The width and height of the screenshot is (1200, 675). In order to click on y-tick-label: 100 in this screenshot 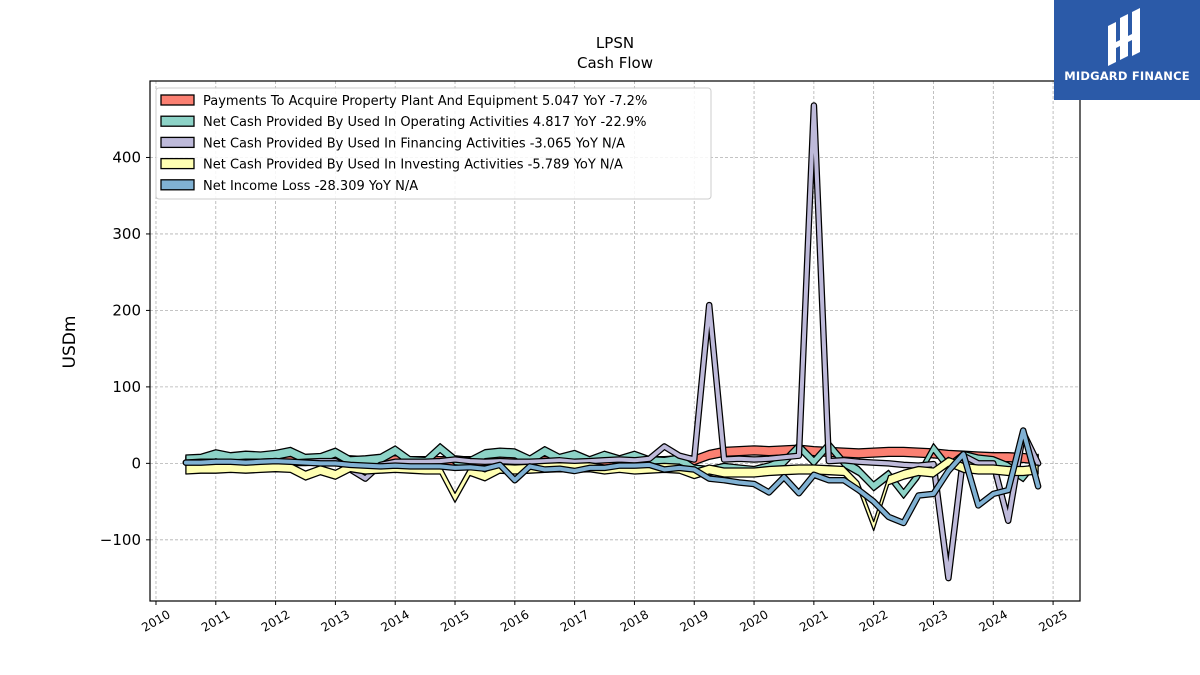, I will do `click(126, 387)`.